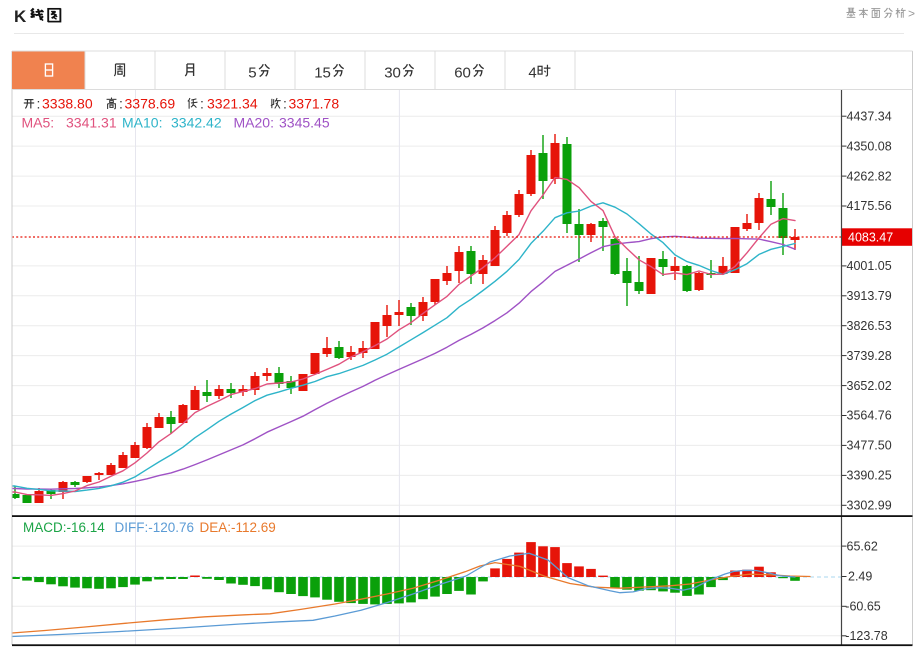 The width and height of the screenshot is (918, 649). Describe the element at coordinates (252, 73) in the screenshot. I see `svg-text: 5` at that location.